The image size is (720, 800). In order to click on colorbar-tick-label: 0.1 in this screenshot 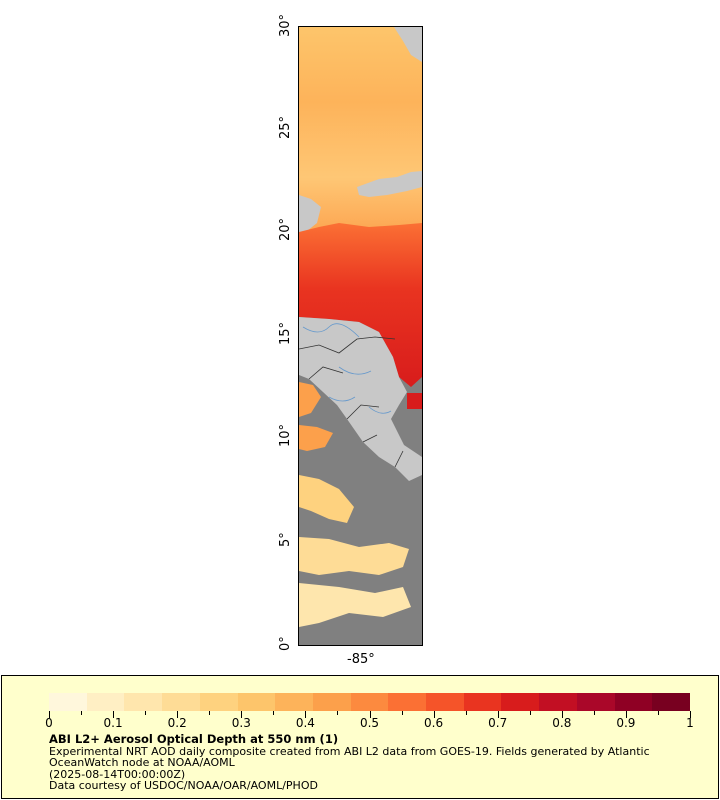, I will do `click(113, 723)`.